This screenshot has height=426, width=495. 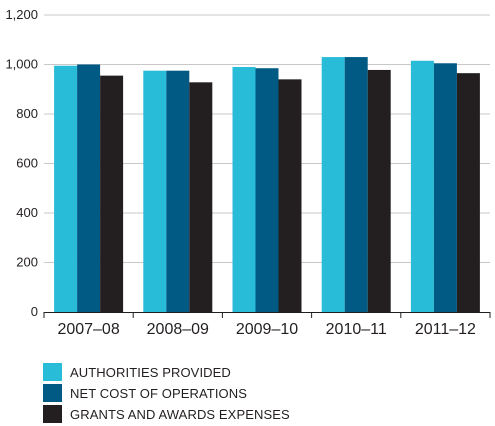 I want to click on legend-swatch-grants-and-awards-expenses, so click(x=52, y=414).